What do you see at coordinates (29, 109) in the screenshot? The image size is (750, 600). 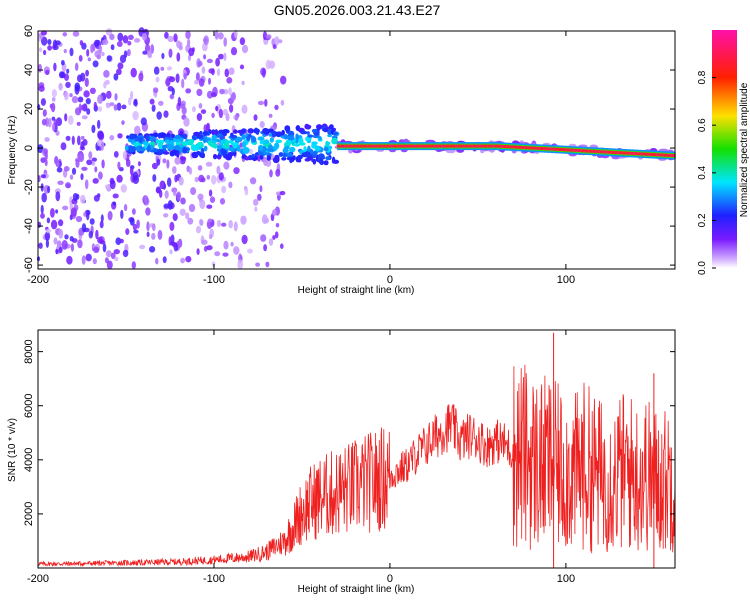 I see `spectrogram-y-tick-label: 20` at bounding box center [29, 109].